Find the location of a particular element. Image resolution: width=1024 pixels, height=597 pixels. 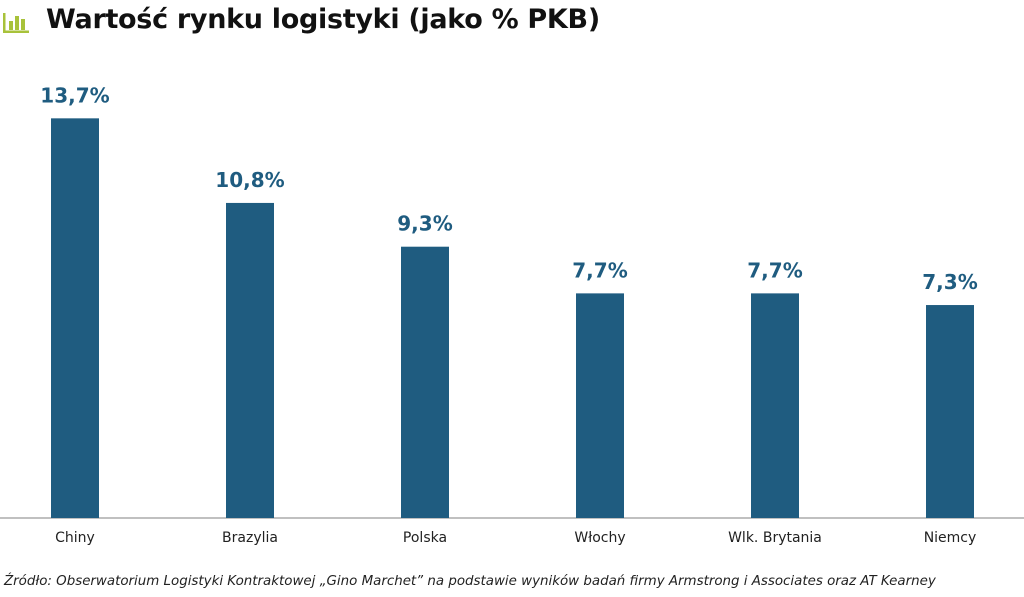

category-label: Wlk. Brytania is located at coordinates (775, 538).